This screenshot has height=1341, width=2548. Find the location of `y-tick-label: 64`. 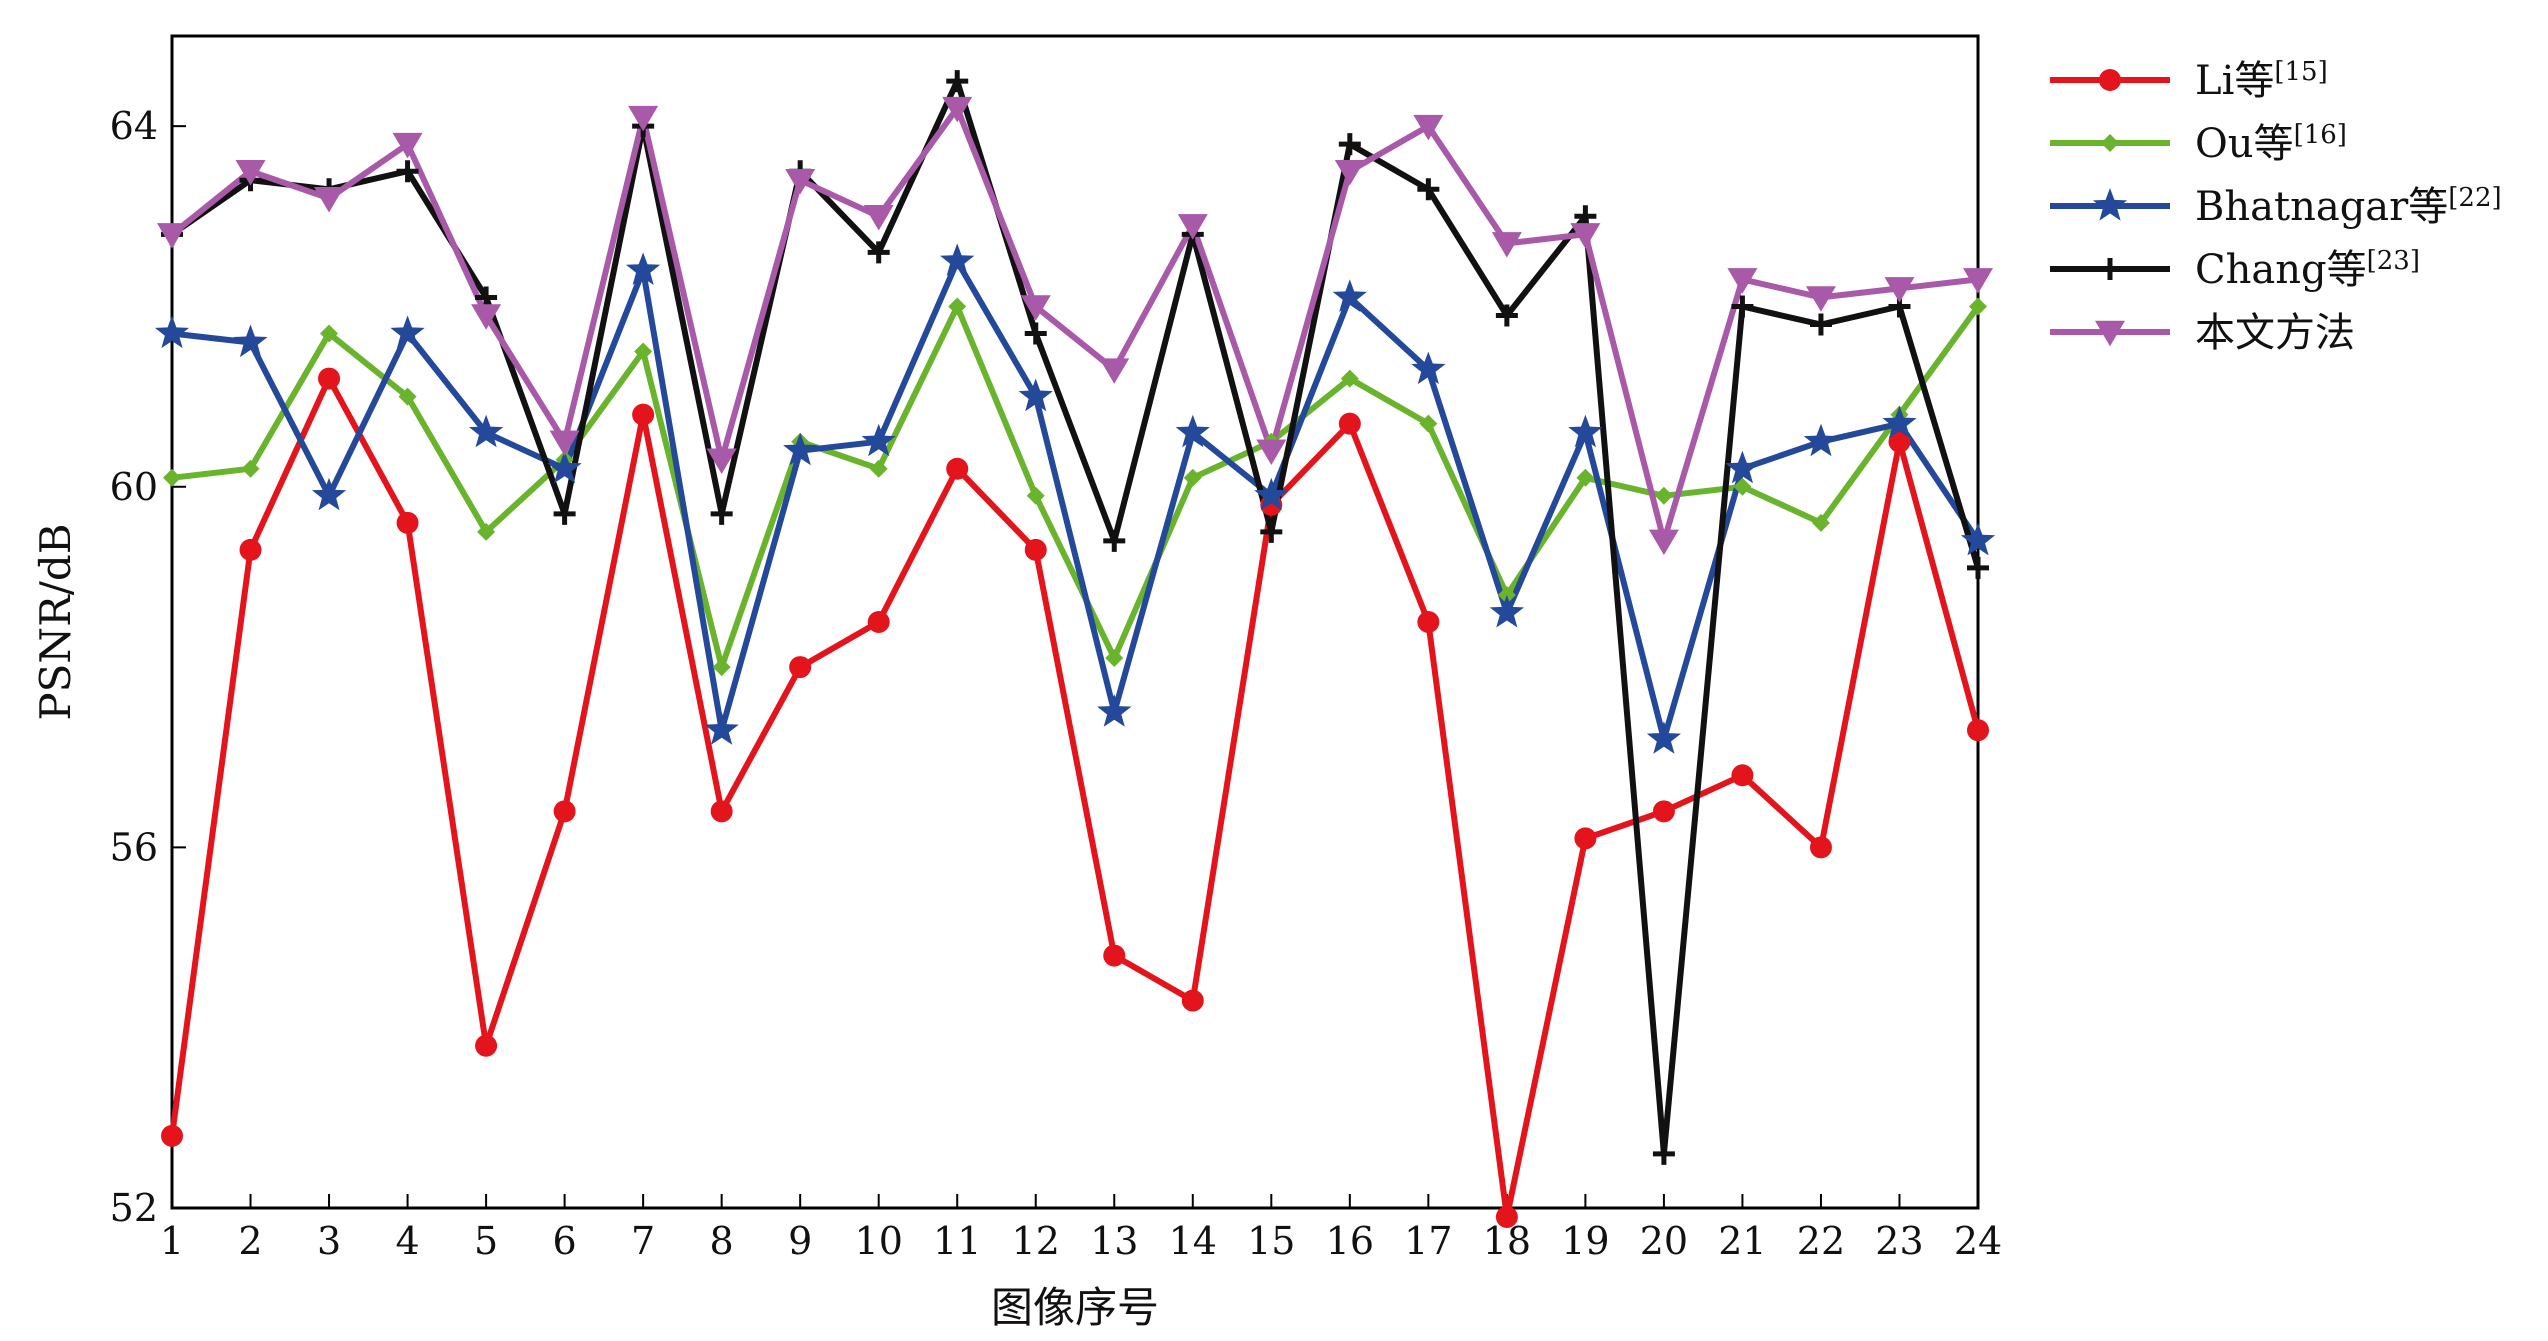

y-tick-label: 64 is located at coordinates (134, 126).